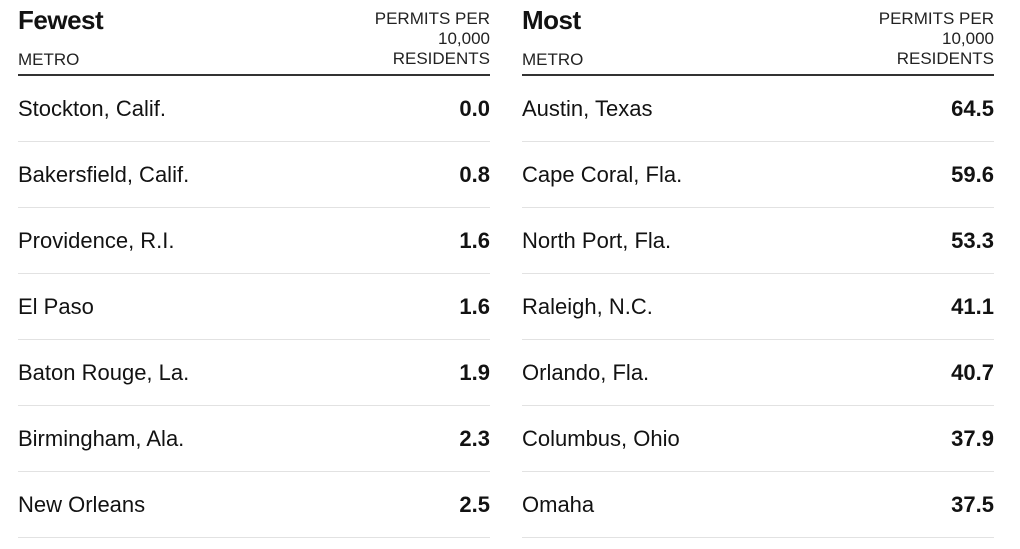  What do you see at coordinates (972, 240) in the screenshot?
I see `permits-value: 53.3` at bounding box center [972, 240].